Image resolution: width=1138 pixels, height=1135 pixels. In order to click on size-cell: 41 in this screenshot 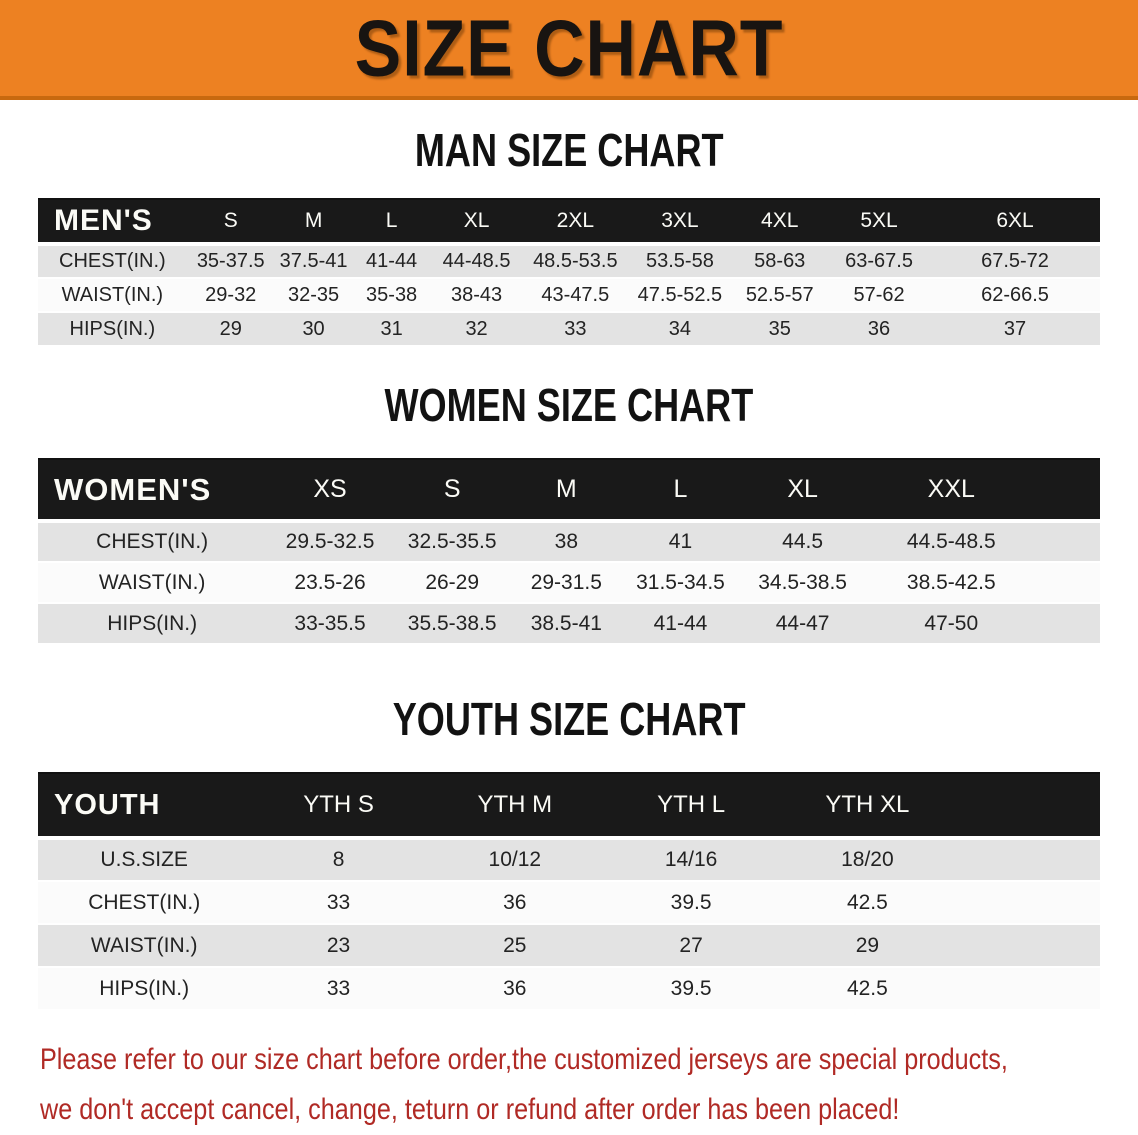, I will do `click(680, 541)`.